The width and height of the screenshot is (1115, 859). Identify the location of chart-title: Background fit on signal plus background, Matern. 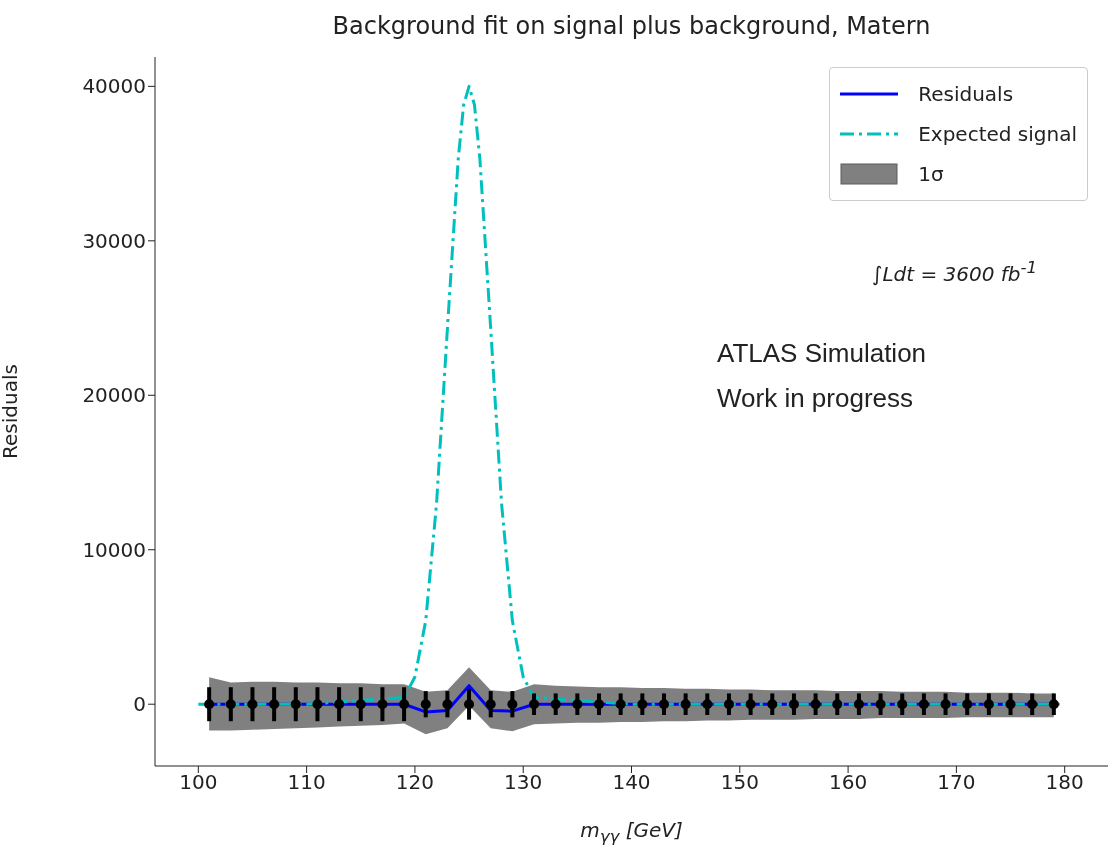
(631, 26).